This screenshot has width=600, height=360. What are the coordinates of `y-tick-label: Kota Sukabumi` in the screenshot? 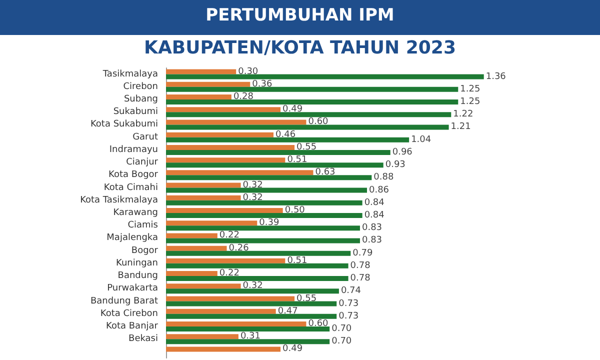 It's located at (124, 125).